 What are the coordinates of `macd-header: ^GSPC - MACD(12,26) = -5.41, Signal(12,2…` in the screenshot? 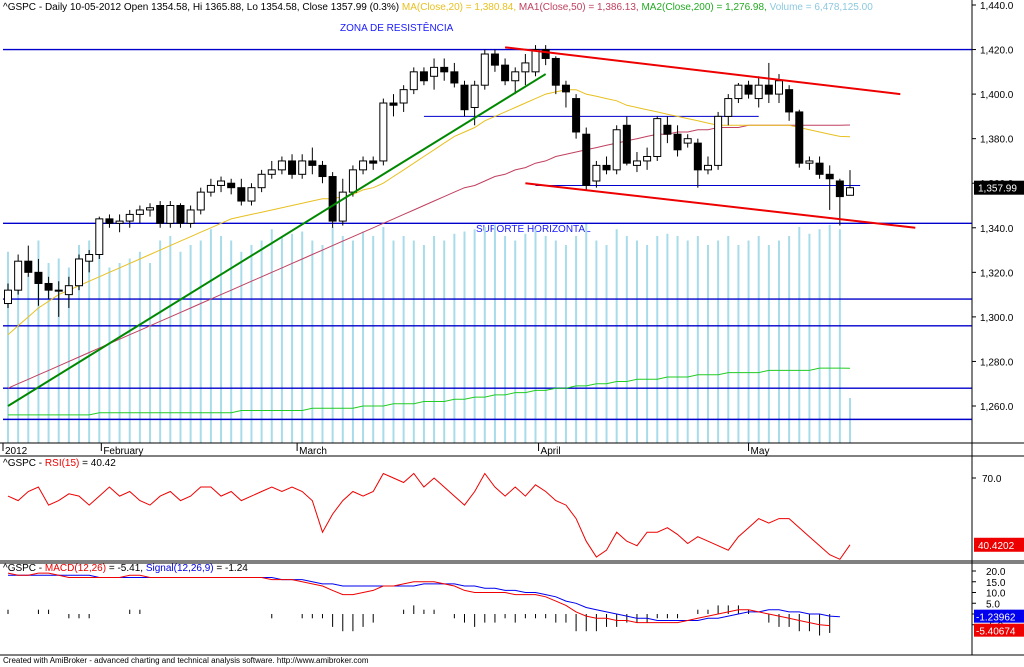 It's located at (125, 569).